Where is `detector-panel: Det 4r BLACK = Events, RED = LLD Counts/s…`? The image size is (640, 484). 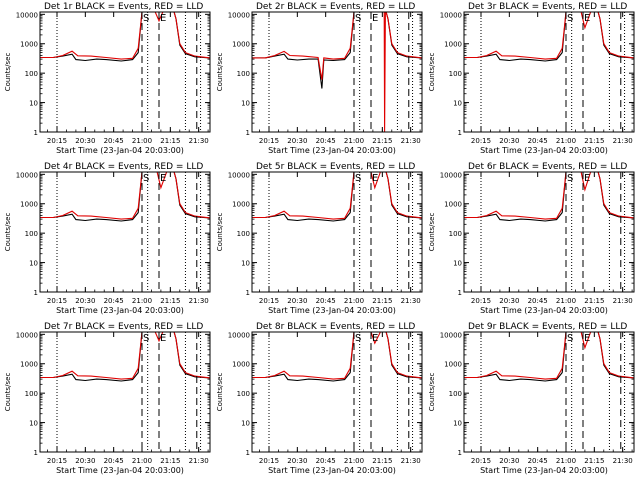
detector-panel: Det 4r BLACK = Events, RED = LLD Counts/s… is located at coordinates (107, 238).